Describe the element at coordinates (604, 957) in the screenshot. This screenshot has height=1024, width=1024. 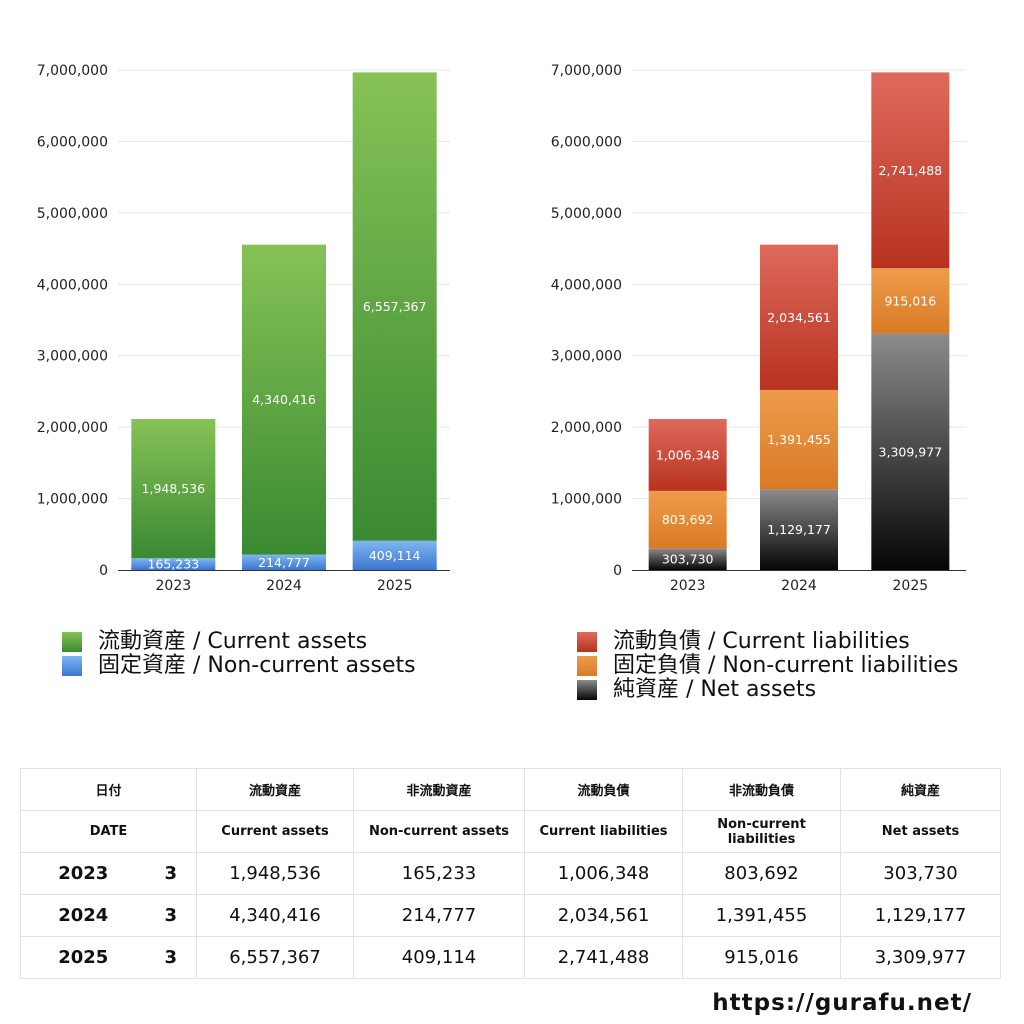
I see `cell-current-liabilities: 2,741,488` at that location.